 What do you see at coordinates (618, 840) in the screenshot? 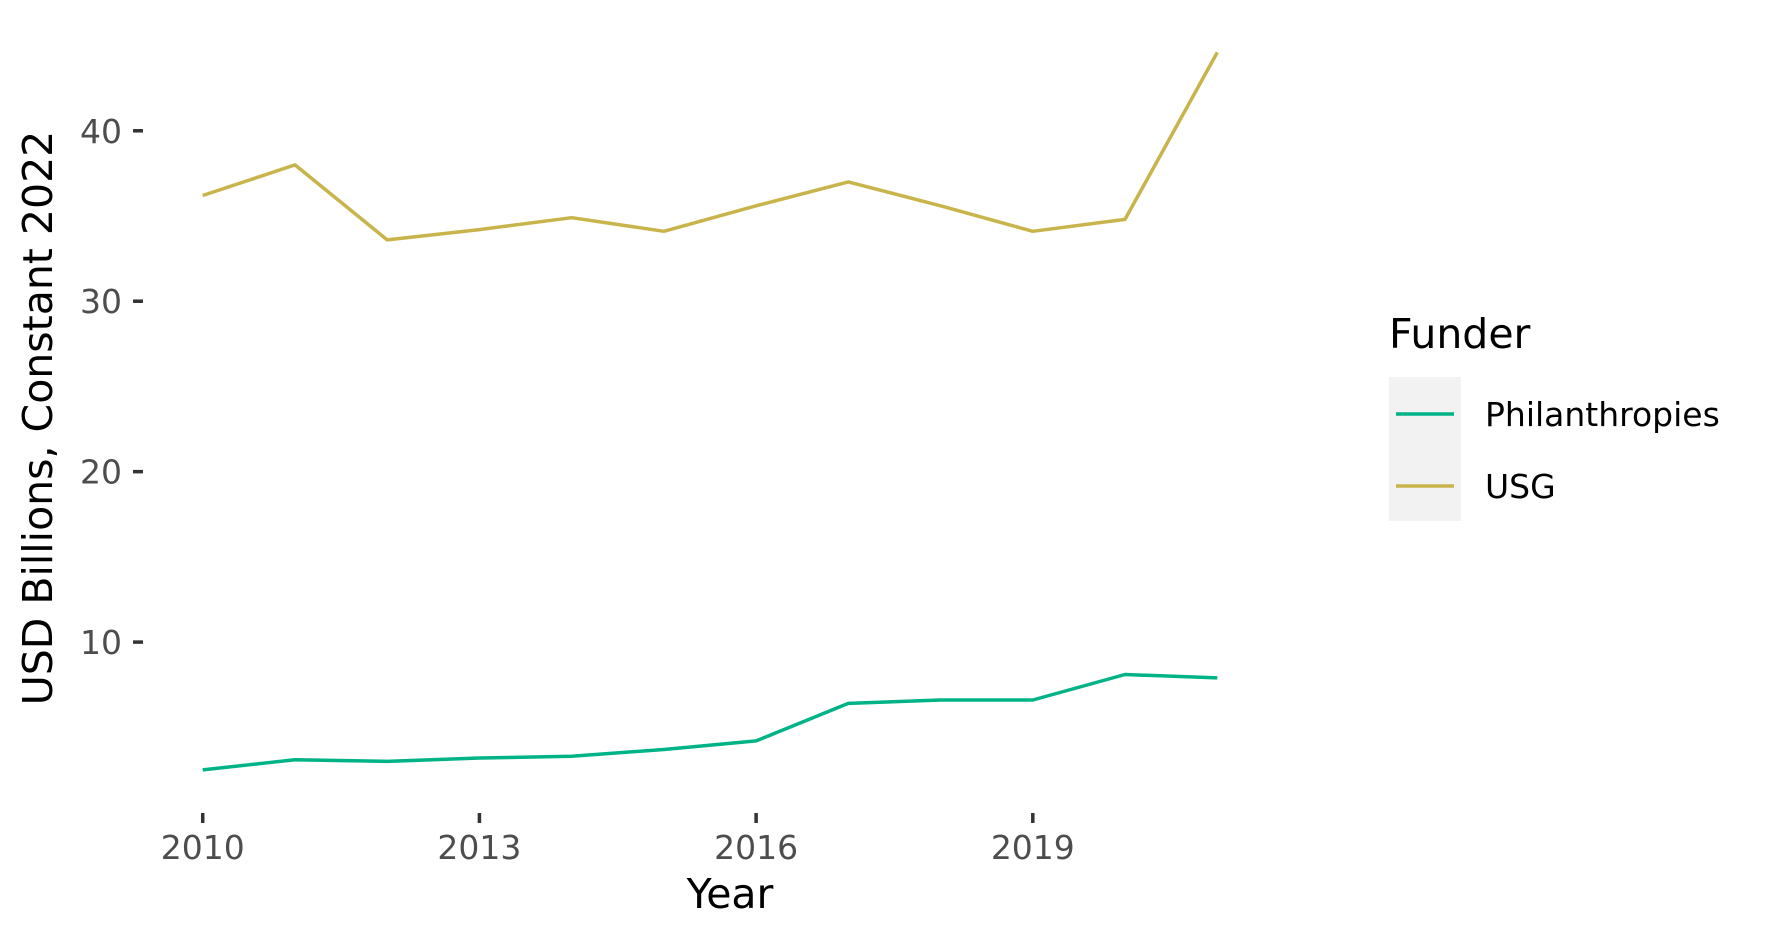
I see `x-axis: 2010 2013 2016 2019` at bounding box center [618, 840].